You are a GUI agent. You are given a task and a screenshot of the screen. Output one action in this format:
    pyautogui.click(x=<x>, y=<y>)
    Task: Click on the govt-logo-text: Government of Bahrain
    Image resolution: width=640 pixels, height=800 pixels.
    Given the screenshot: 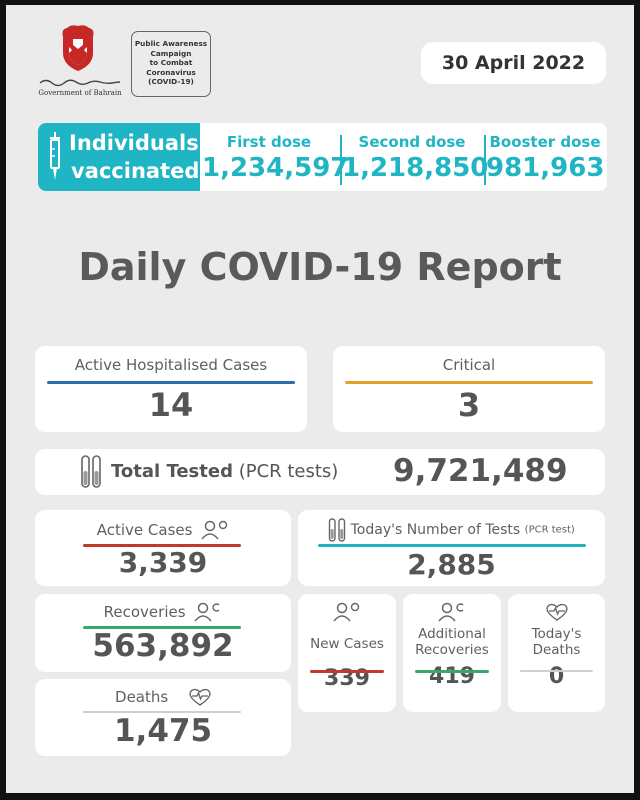 What is the action you would take?
    pyautogui.click(x=80, y=93)
    